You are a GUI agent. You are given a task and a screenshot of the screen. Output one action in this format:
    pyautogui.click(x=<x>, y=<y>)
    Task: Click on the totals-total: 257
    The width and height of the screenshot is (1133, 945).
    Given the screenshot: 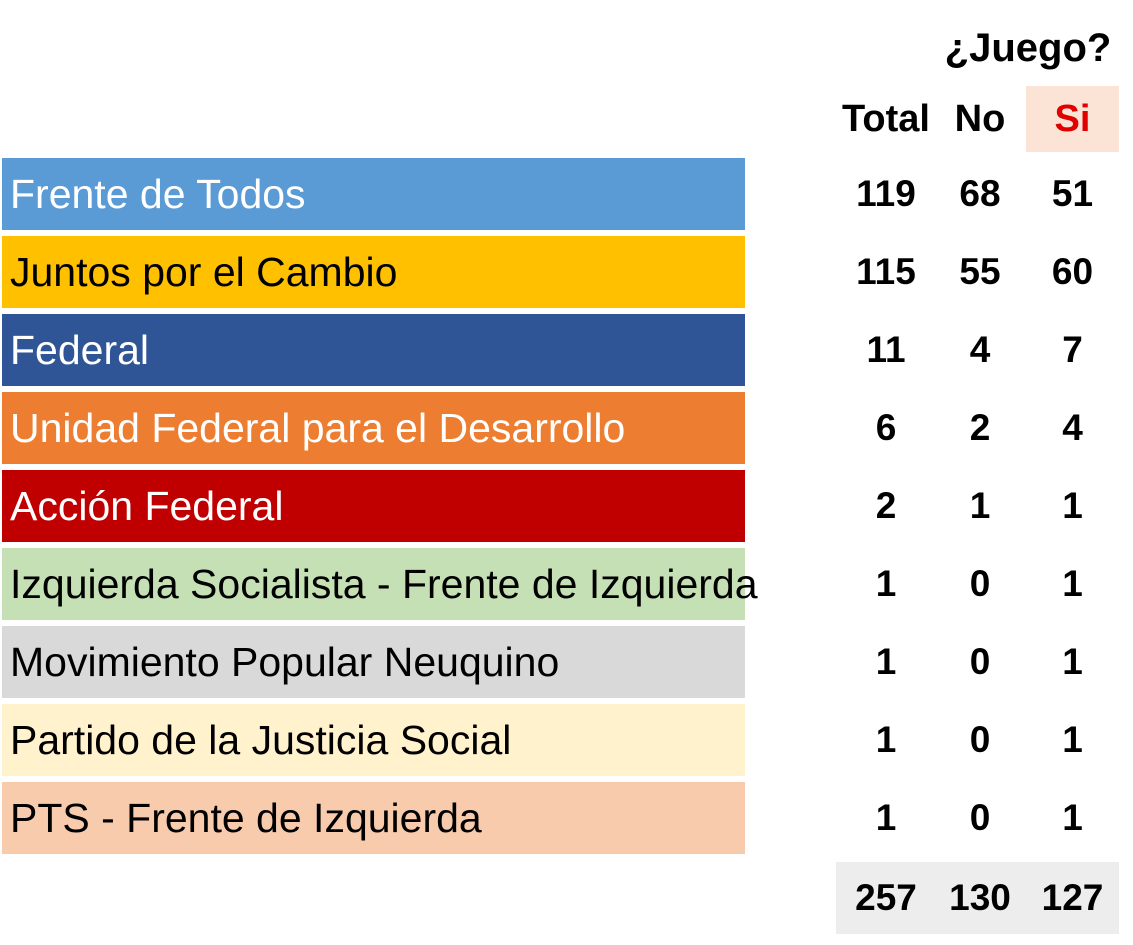 What is the action you would take?
    pyautogui.click(x=886, y=897)
    